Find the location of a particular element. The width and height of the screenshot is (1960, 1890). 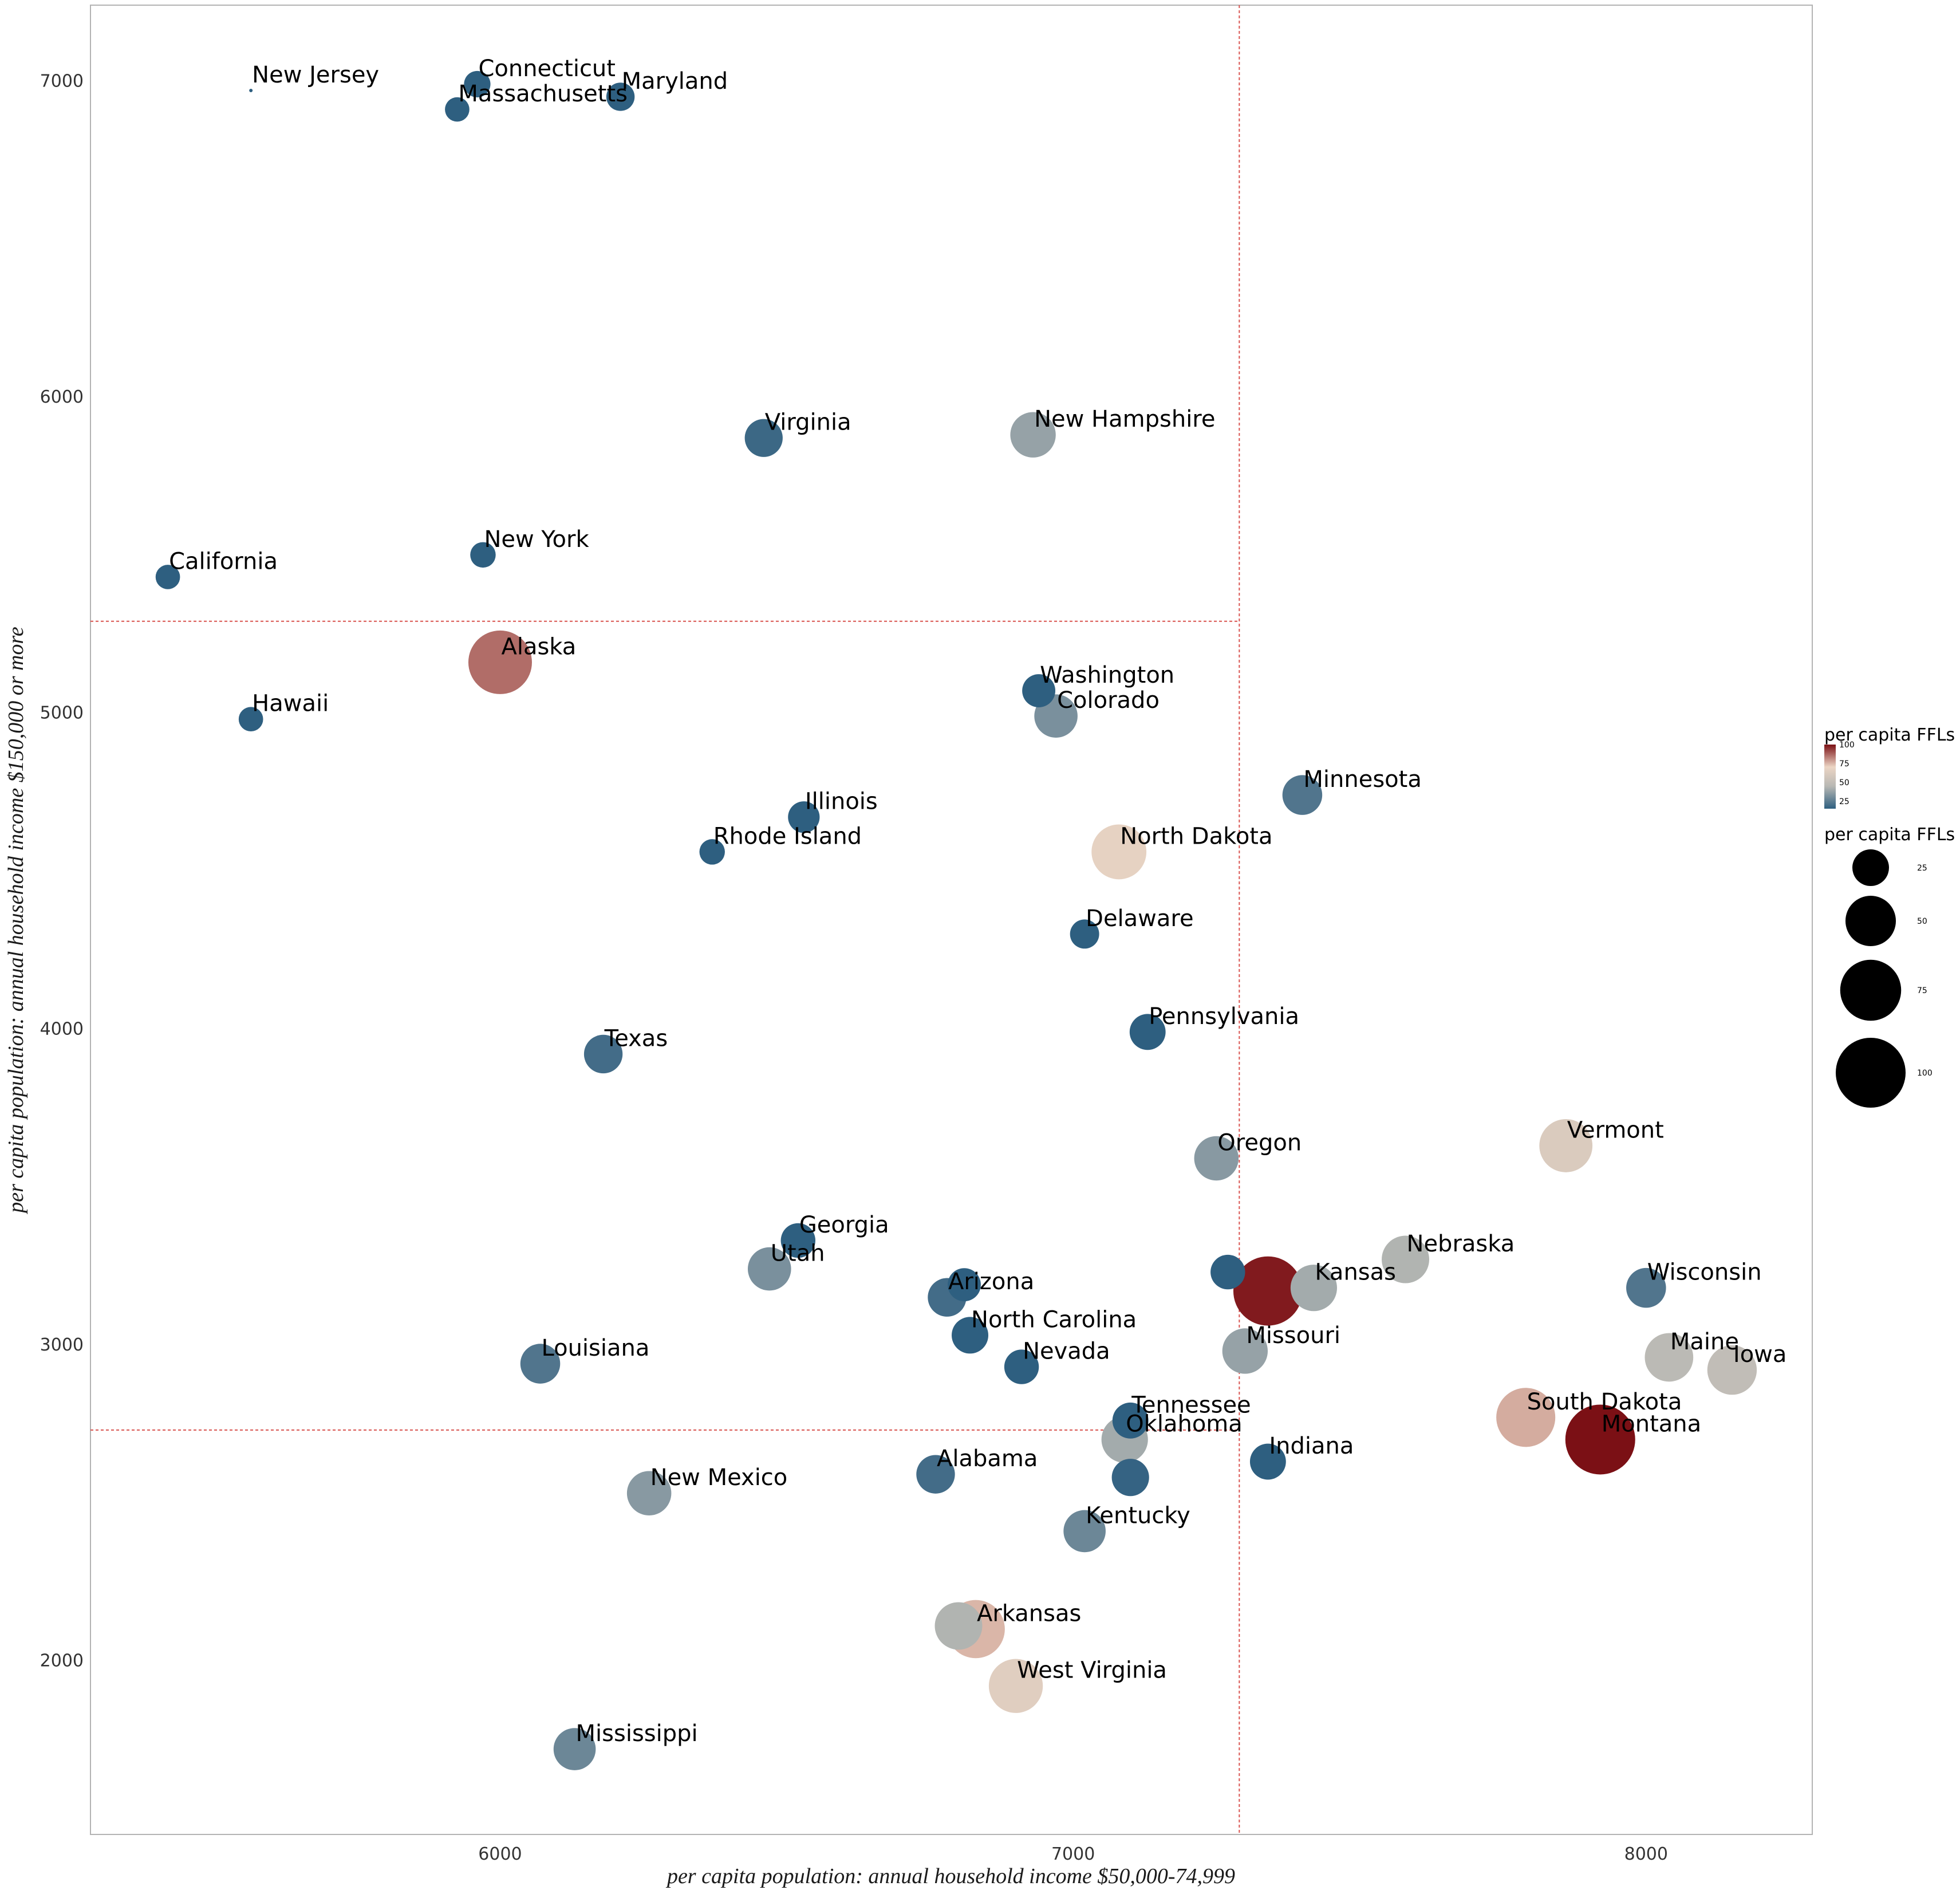

label-pennsylvania: Pennsylvania is located at coordinates (1224, 1017).